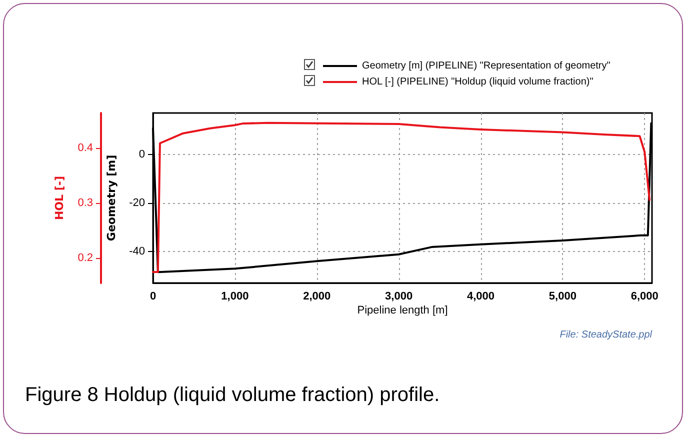  What do you see at coordinates (232, 395) in the screenshot?
I see `text: Figure 8 Holdup (liquid volume fraction) profile.` at bounding box center [232, 395].